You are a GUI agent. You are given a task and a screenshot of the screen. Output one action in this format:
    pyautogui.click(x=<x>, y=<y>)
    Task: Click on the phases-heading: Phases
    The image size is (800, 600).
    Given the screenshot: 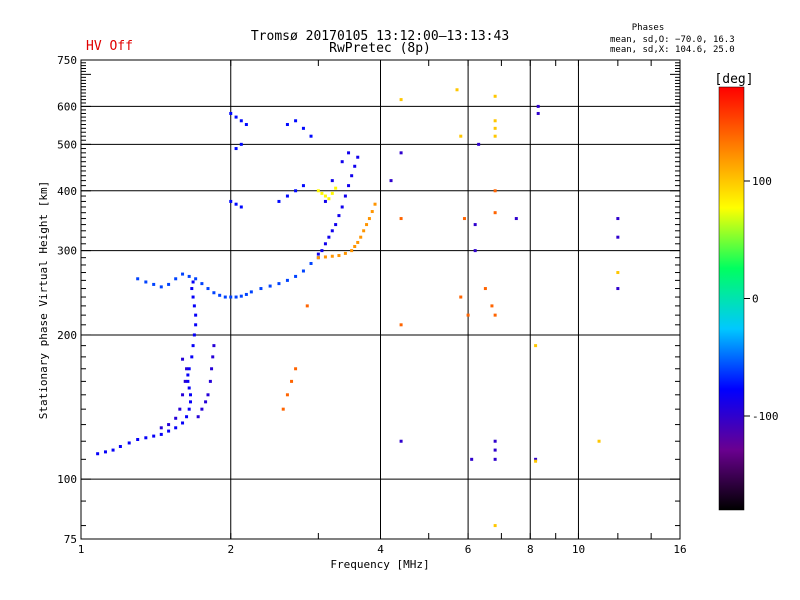 What is the action you would take?
    pyautogui.click(x=648, y=28)
    